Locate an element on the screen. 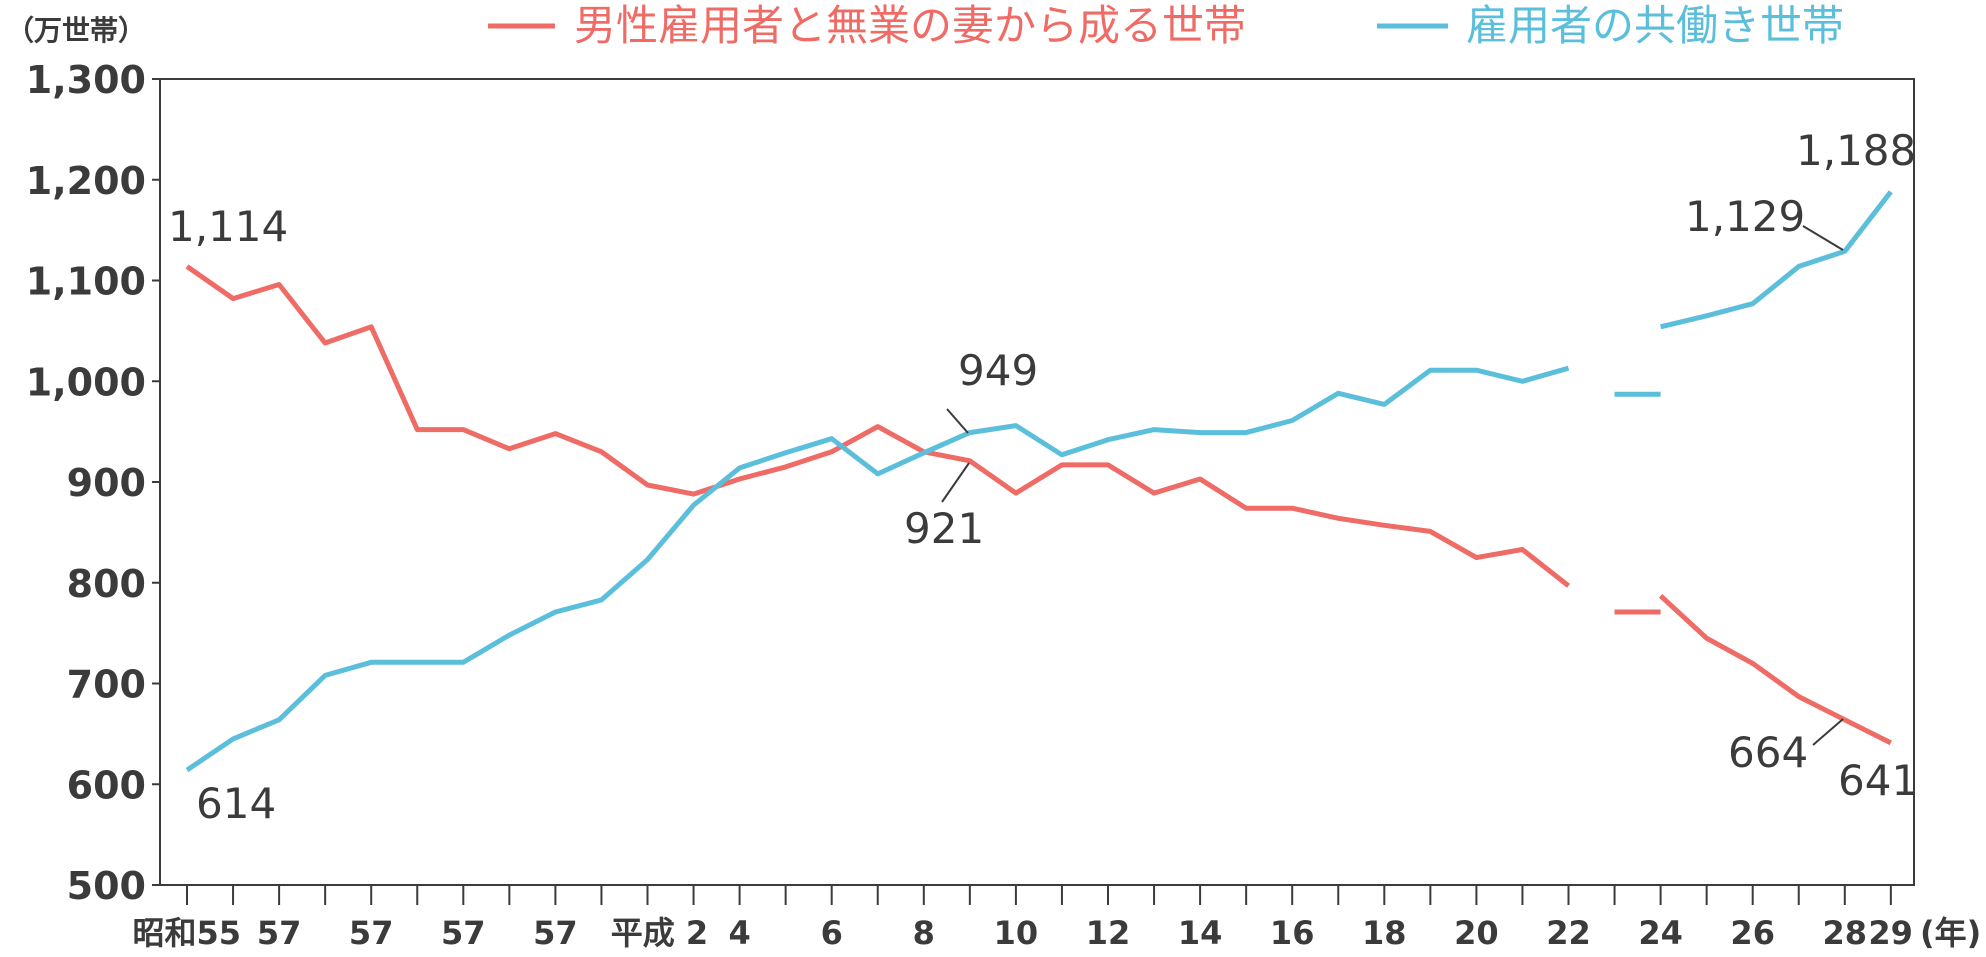 The height and width of the screenshot is (957, 1986). y-tick-label: 1,000 is located at coordinates (86, 382).